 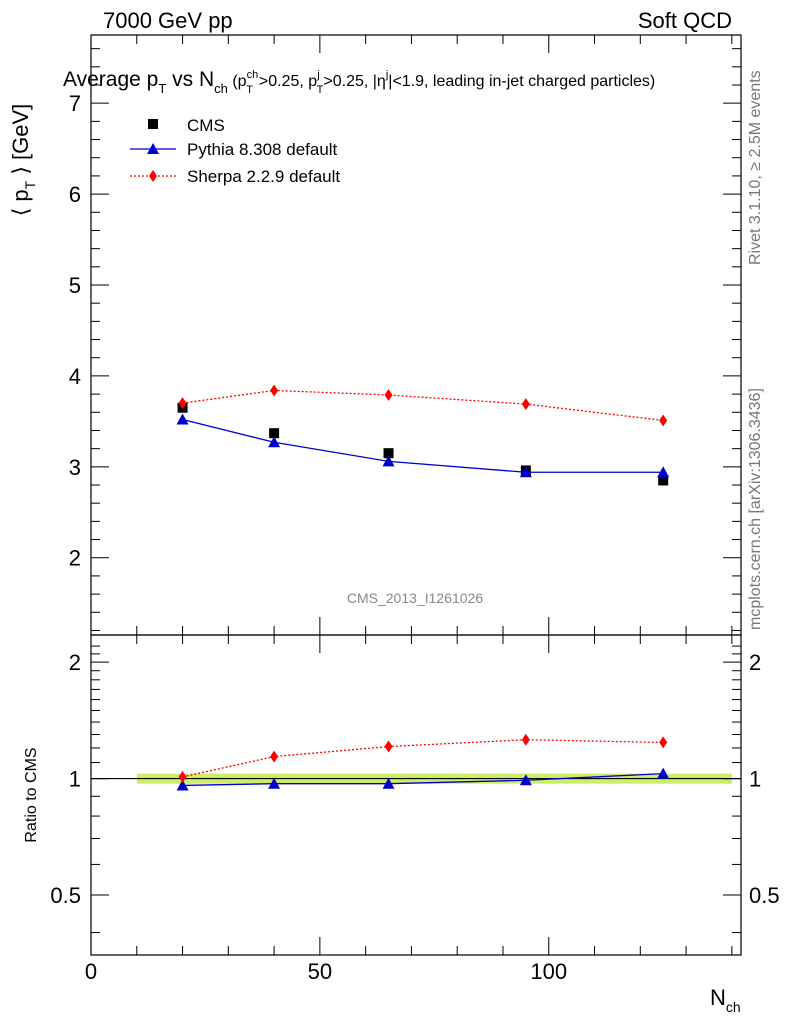 What do you see at coordinates (416, 778) in the screenshot?
I see `ratio-uncertainty-band` at bounding box center [416, 778].